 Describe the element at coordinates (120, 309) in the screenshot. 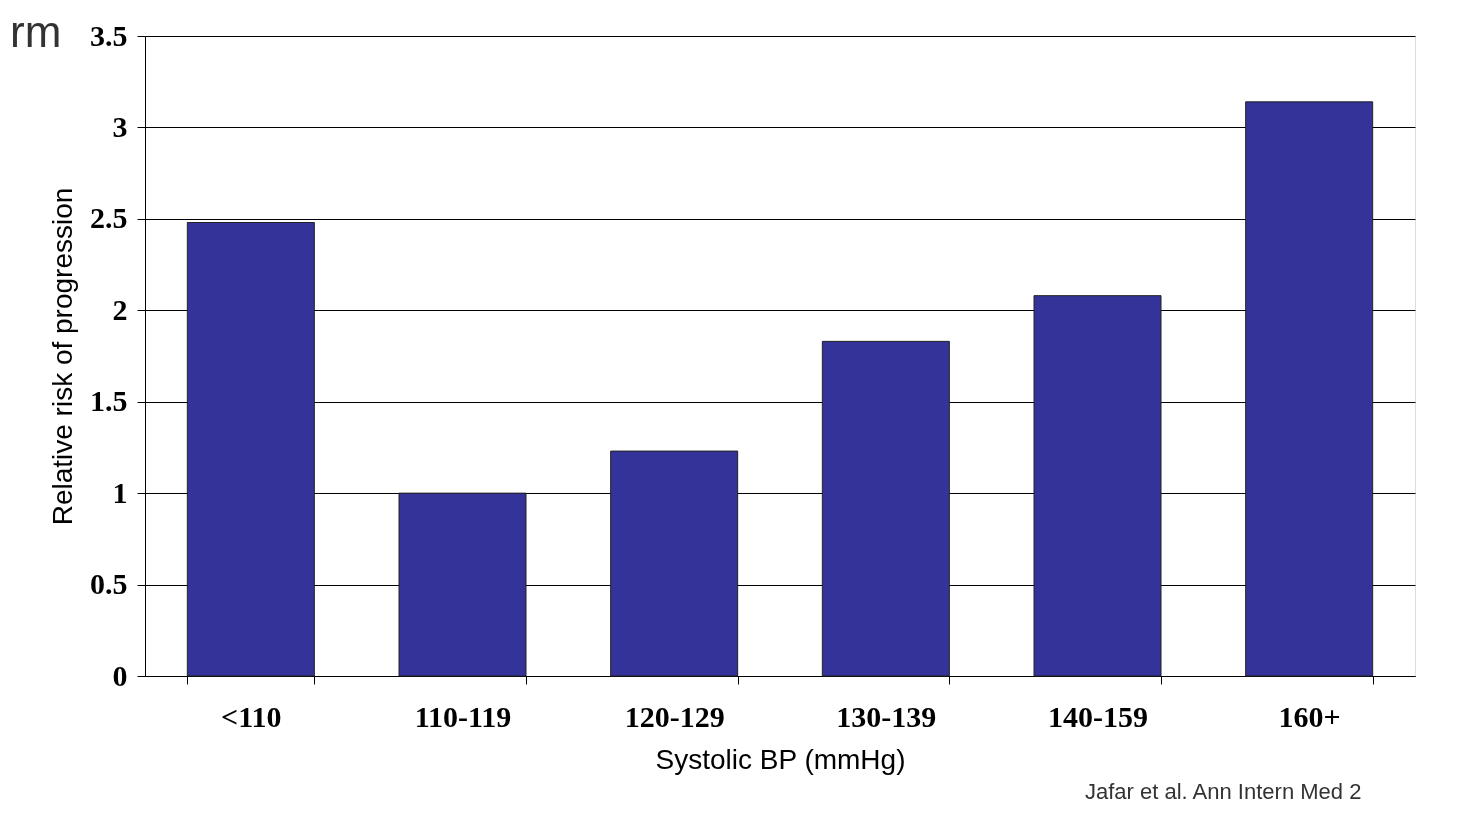

I see `y-tick-label: 2` at that location.